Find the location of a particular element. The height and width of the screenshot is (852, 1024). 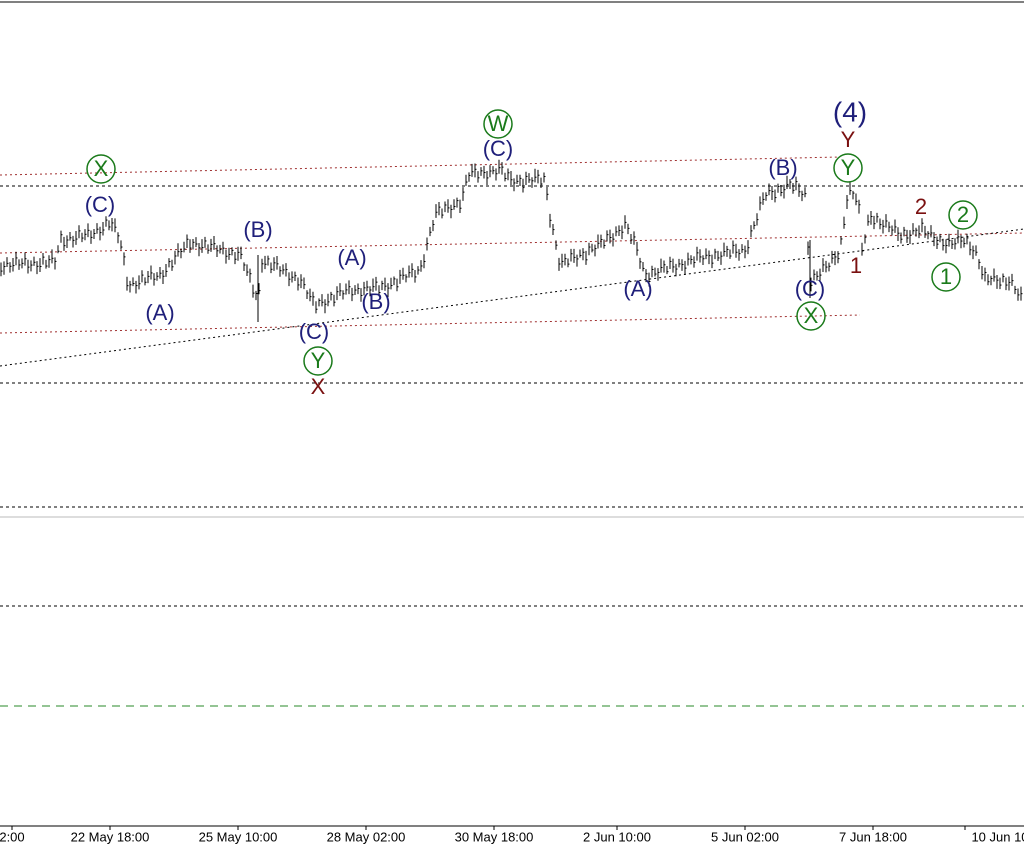

time-label: 7 Jun 18:00 is located at coordinates (873, 836).